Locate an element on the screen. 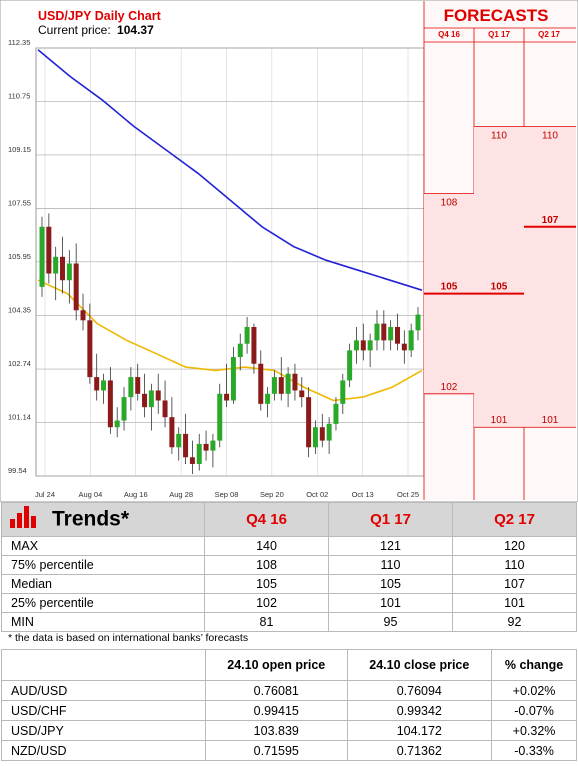 The width and height of the screenshot is (578, 766). fx-header-blank is located at coordinates (103, 665).